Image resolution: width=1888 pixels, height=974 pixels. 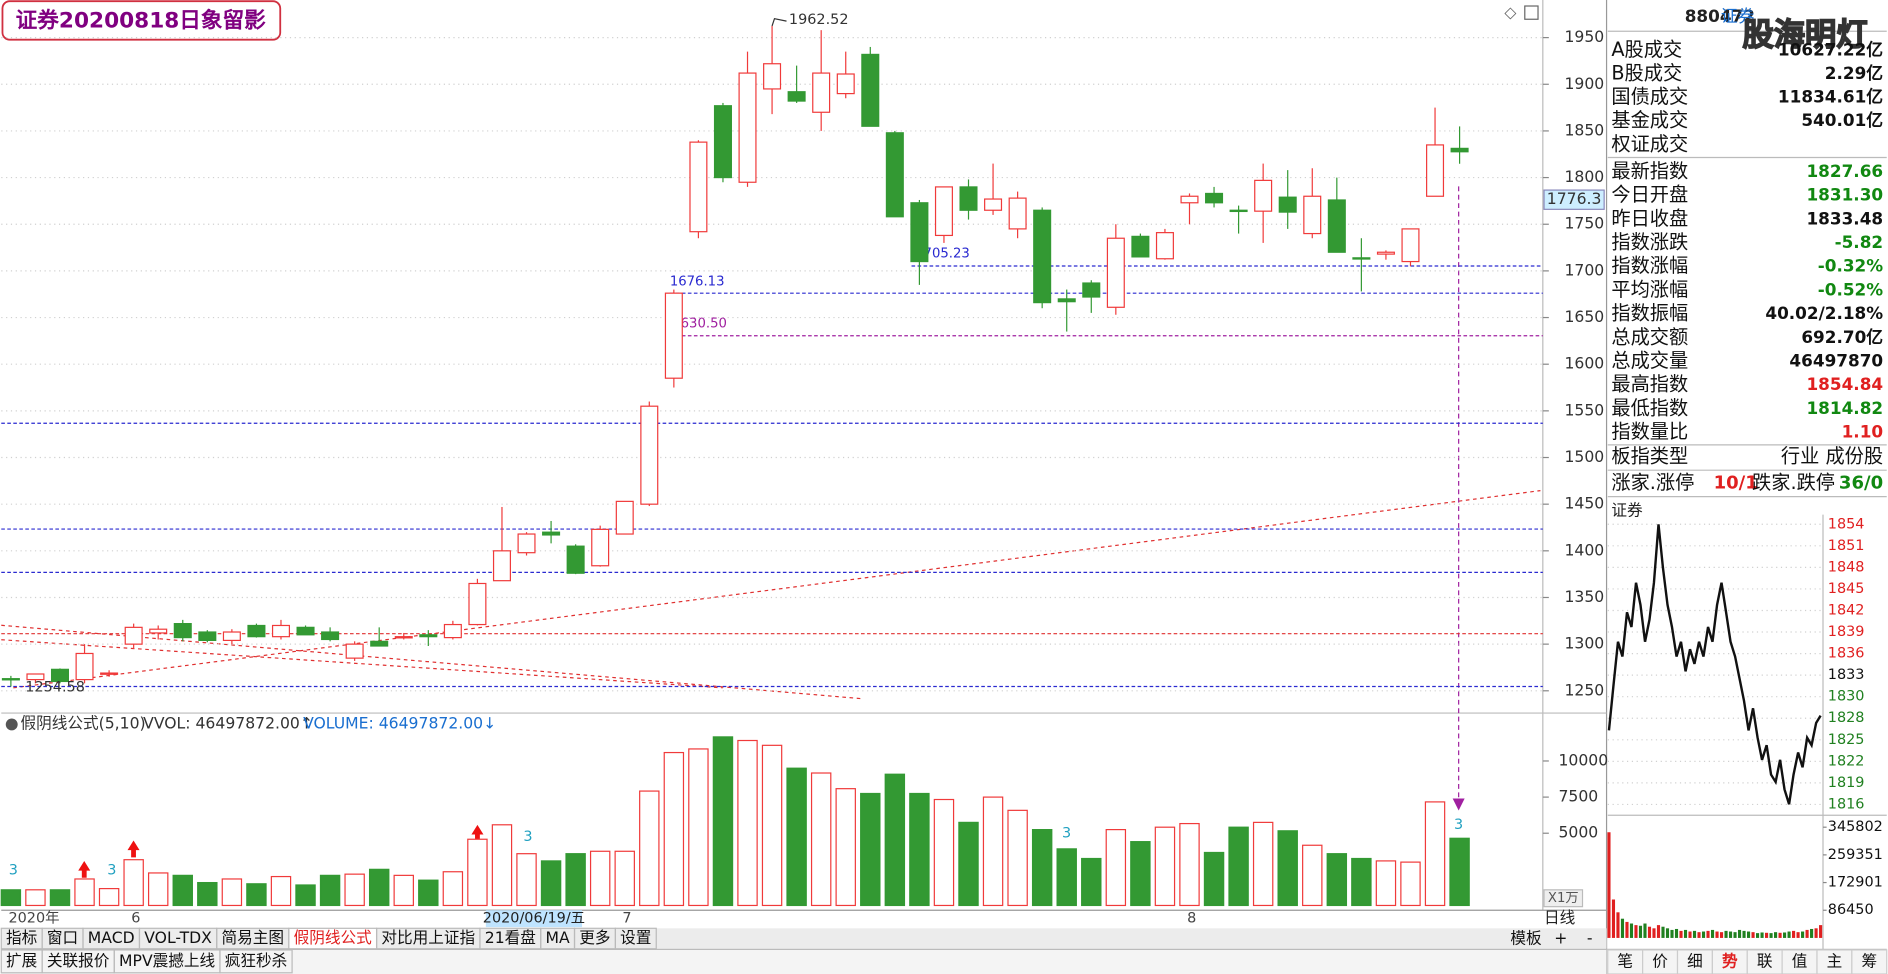 I want to click on title-box, so click(x=141, y=20).